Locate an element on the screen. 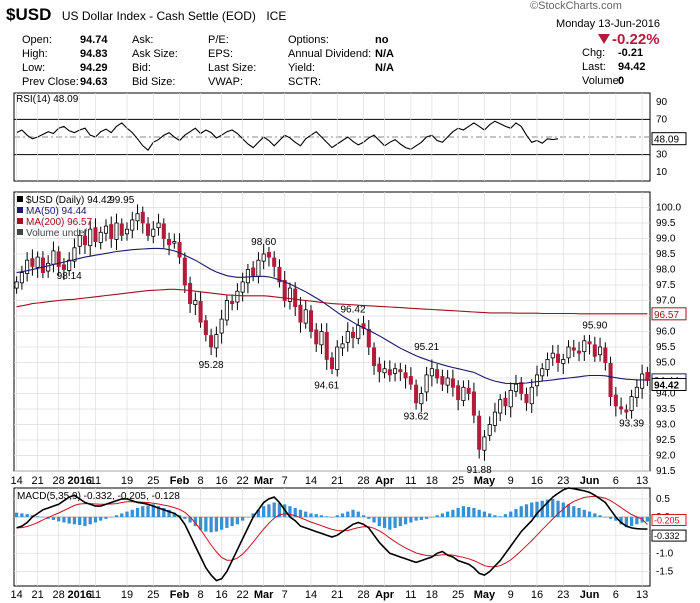 Image resolution: width=700 pixels, height=603 pixels. quote-label: SCTR: is located at coordinates (304, 82).